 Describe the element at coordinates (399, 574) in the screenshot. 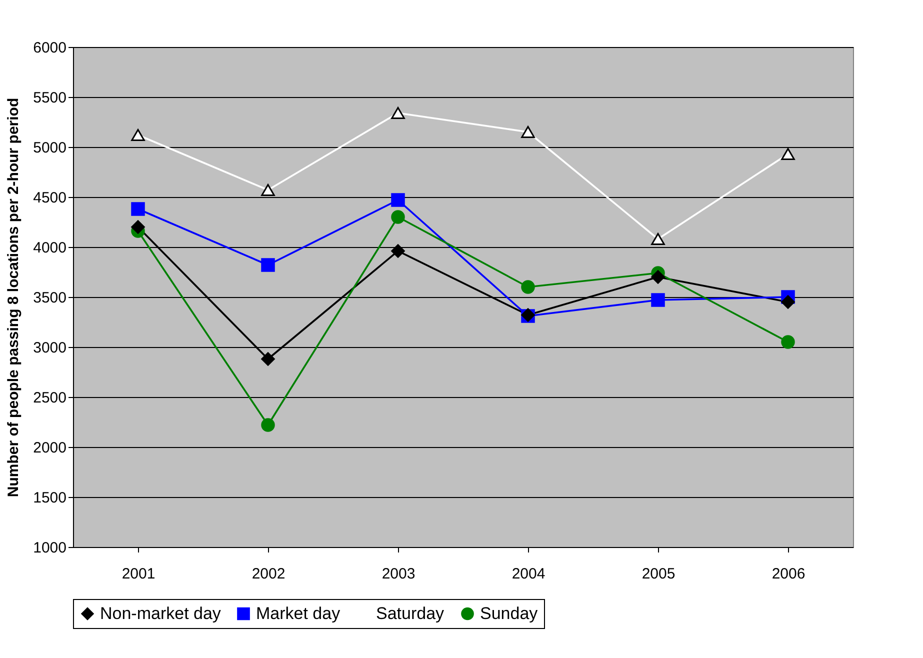

I see `x-tick-label: 2003` at that location.